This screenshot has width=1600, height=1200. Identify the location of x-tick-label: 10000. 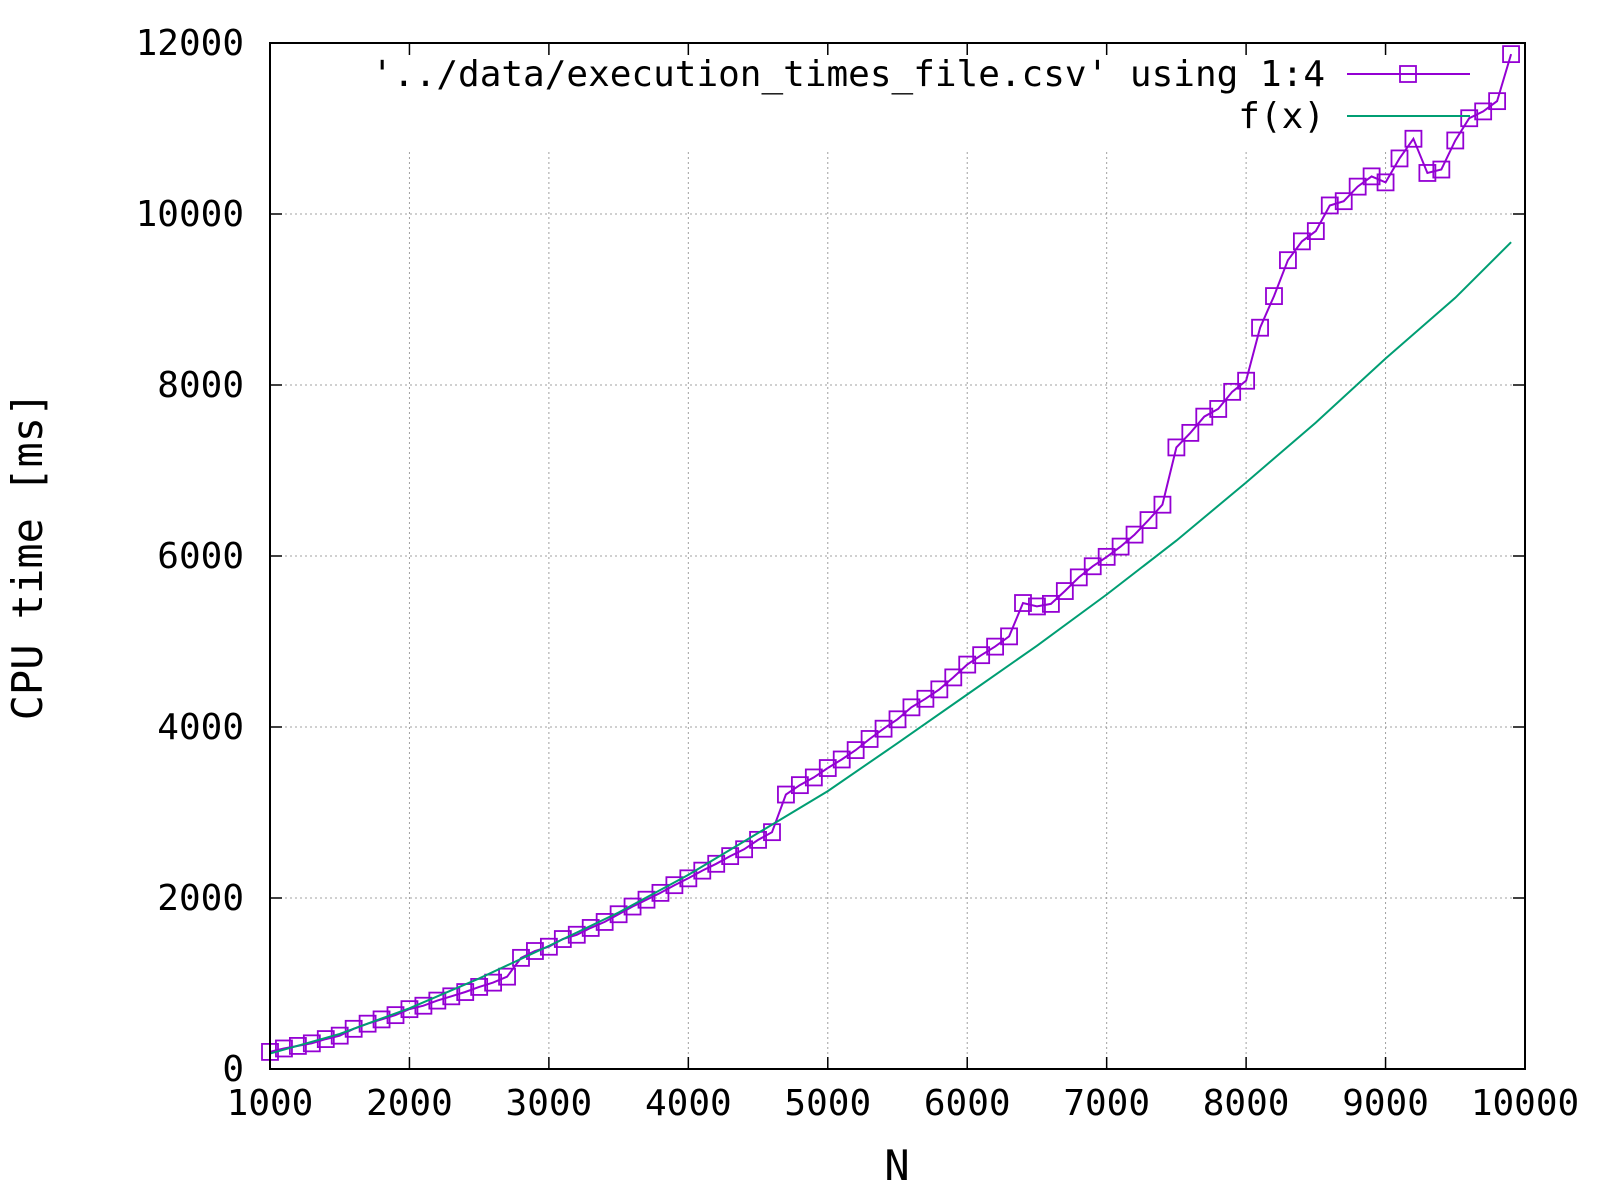
(1525, 1103).